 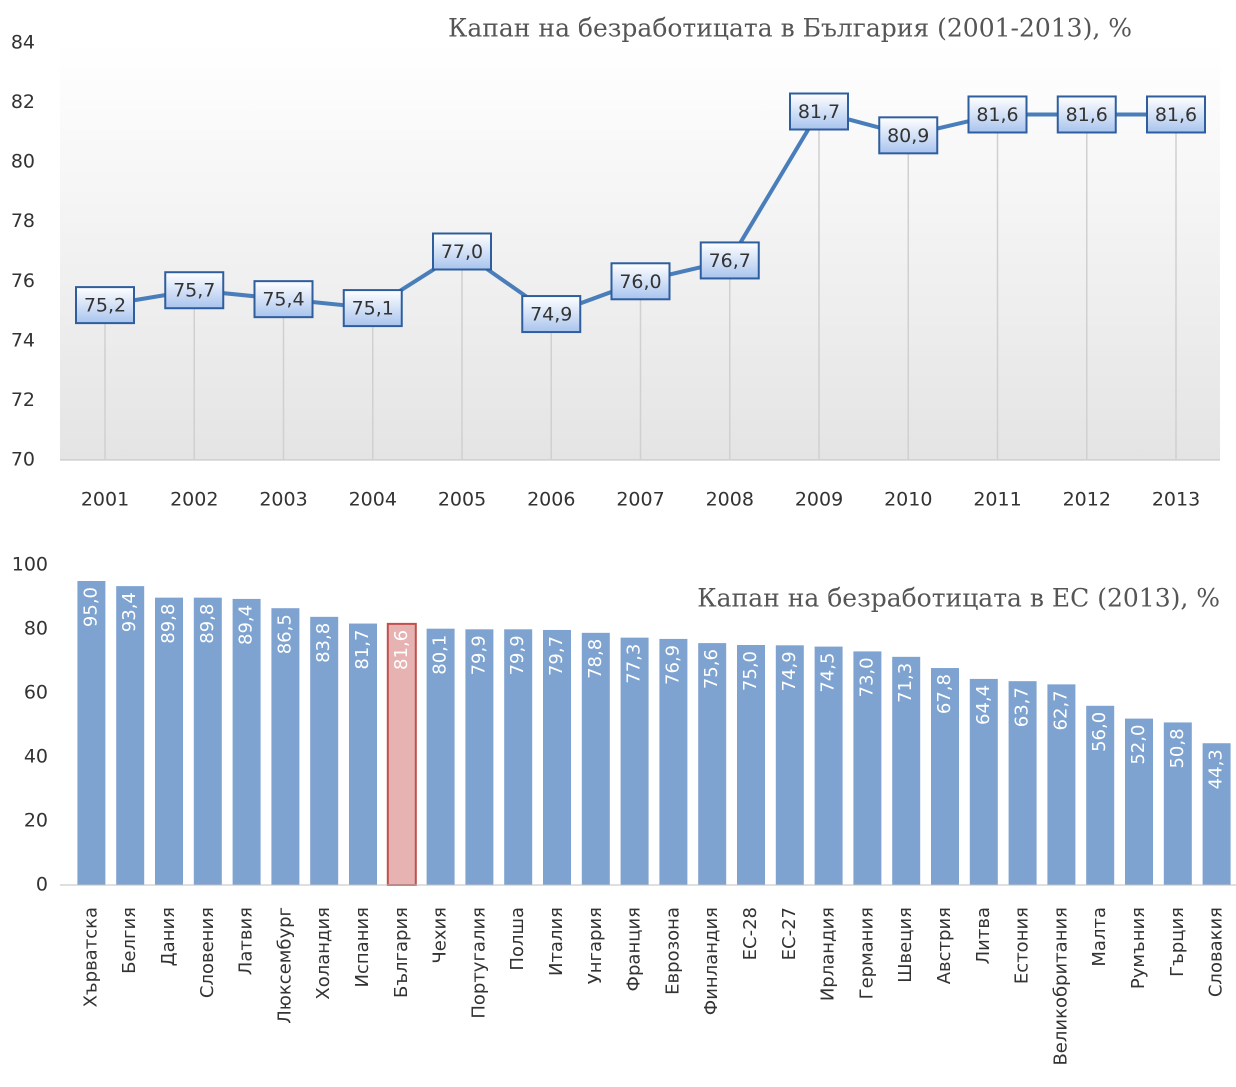 I want to click on data-label: 63,7, so click(x=1022, y=707).